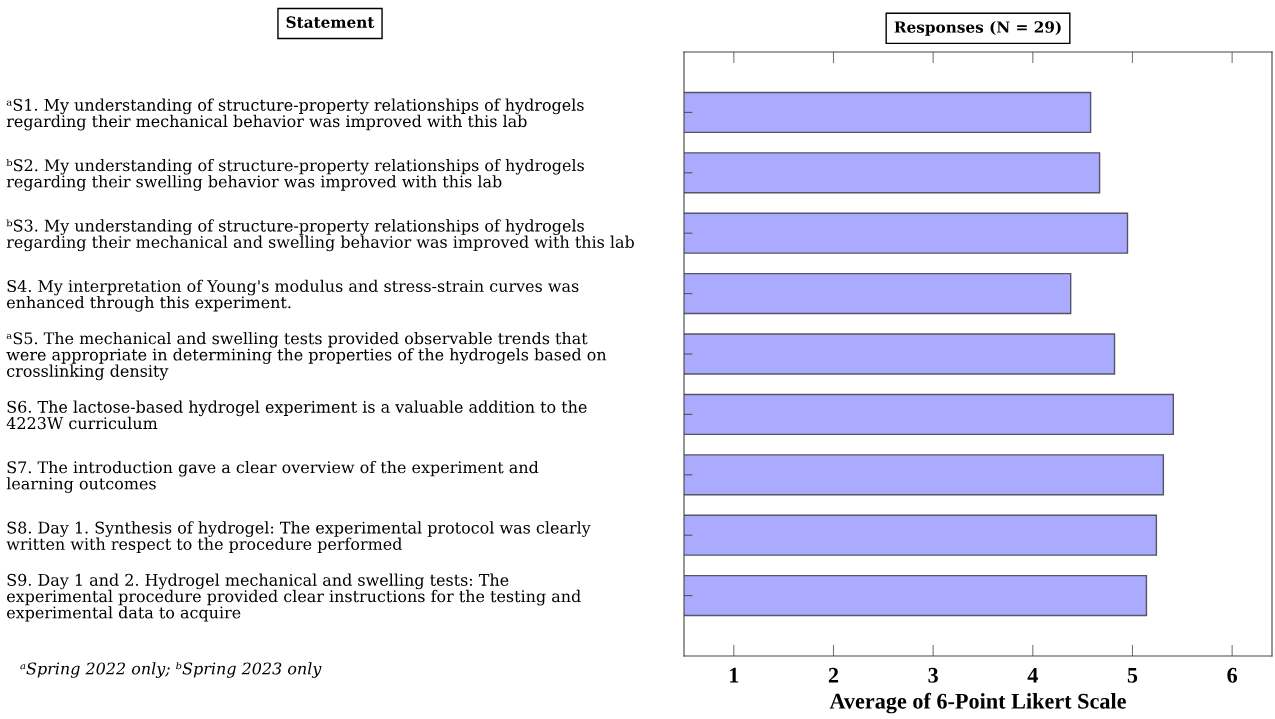 The width and height of the screenshot is (1275, 719). I want to click on x-tick-label: 1, so click(734, 675).